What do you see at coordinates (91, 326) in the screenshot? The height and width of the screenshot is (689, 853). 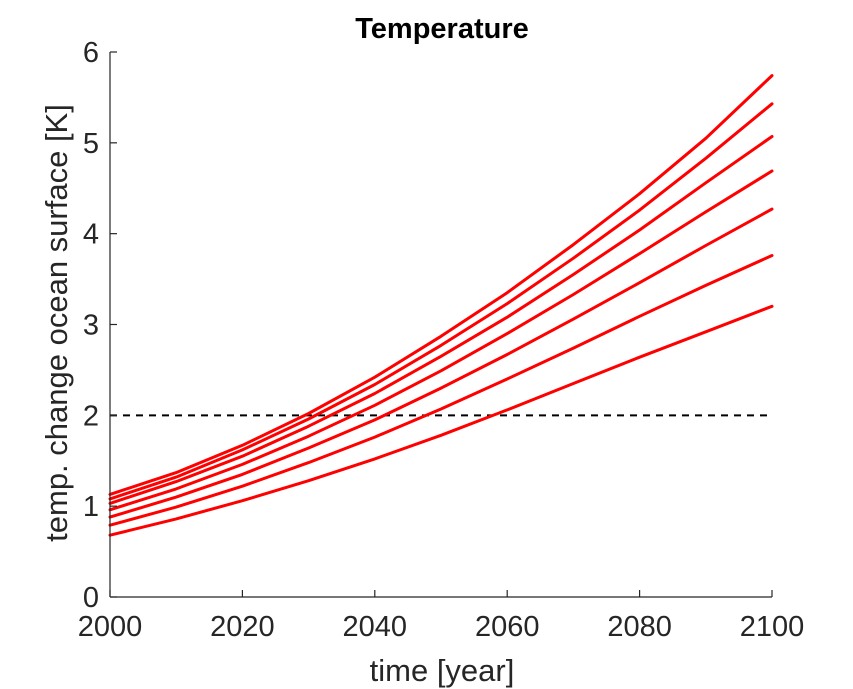 I see `y-tick-label-3: 3` at bounding box center [91, 326].